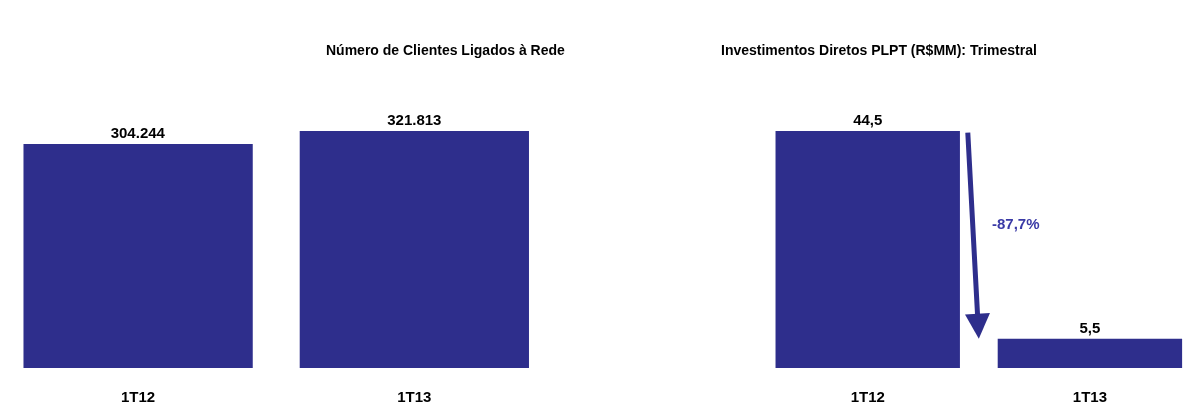 The width and height of the screenshot is (1201, 405). Describe the element at coordinates (1090, 327) in the screenshot. I see `data-label: 5,5` at that location.